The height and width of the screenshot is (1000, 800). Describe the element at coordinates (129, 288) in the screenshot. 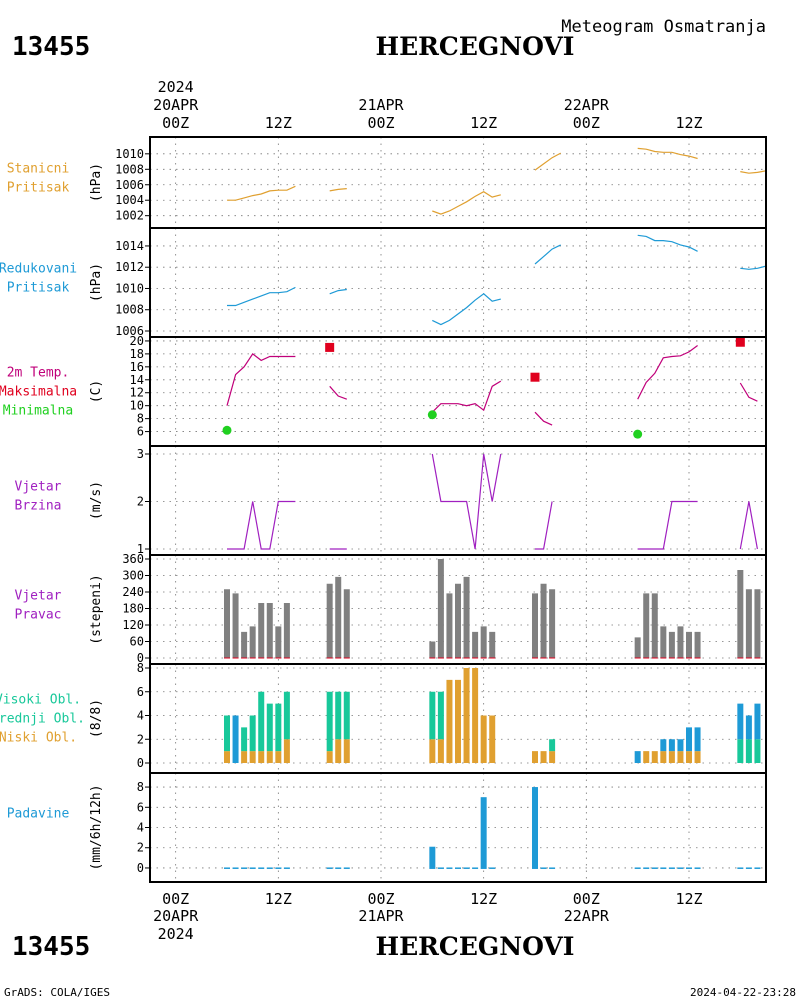

I see `y-tick-label: 1010` at that location.